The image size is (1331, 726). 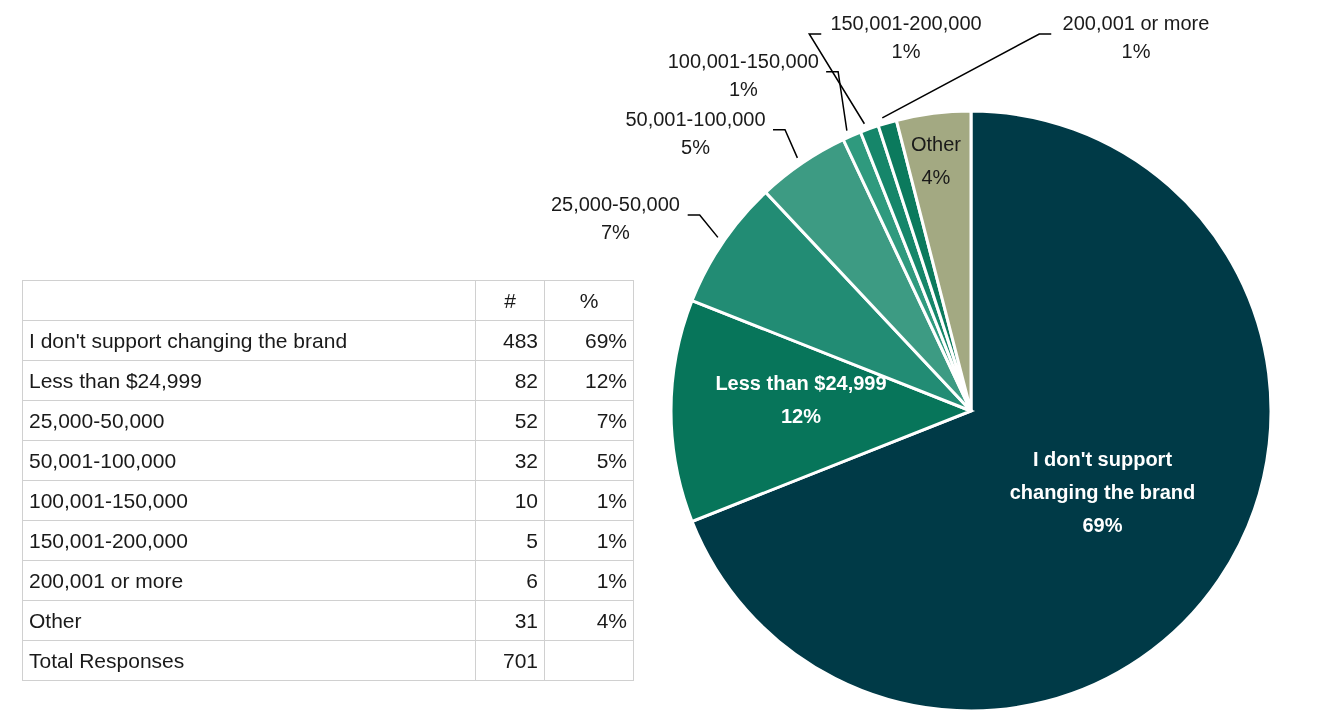 What do you see at coordinates (615, 204) in the screenshot?
I see `slice-label: 25,000-50,000` at bounding box center [615, 204].